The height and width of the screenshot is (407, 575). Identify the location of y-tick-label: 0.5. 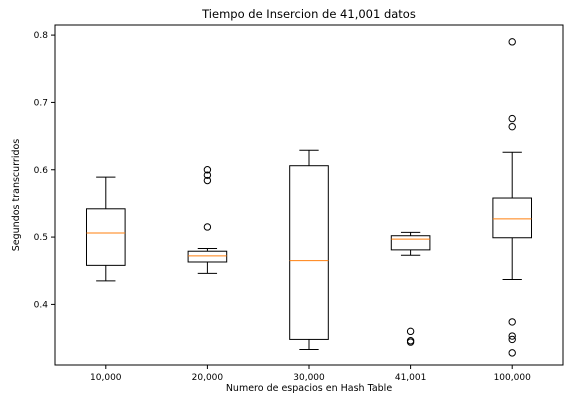
(41, 238).